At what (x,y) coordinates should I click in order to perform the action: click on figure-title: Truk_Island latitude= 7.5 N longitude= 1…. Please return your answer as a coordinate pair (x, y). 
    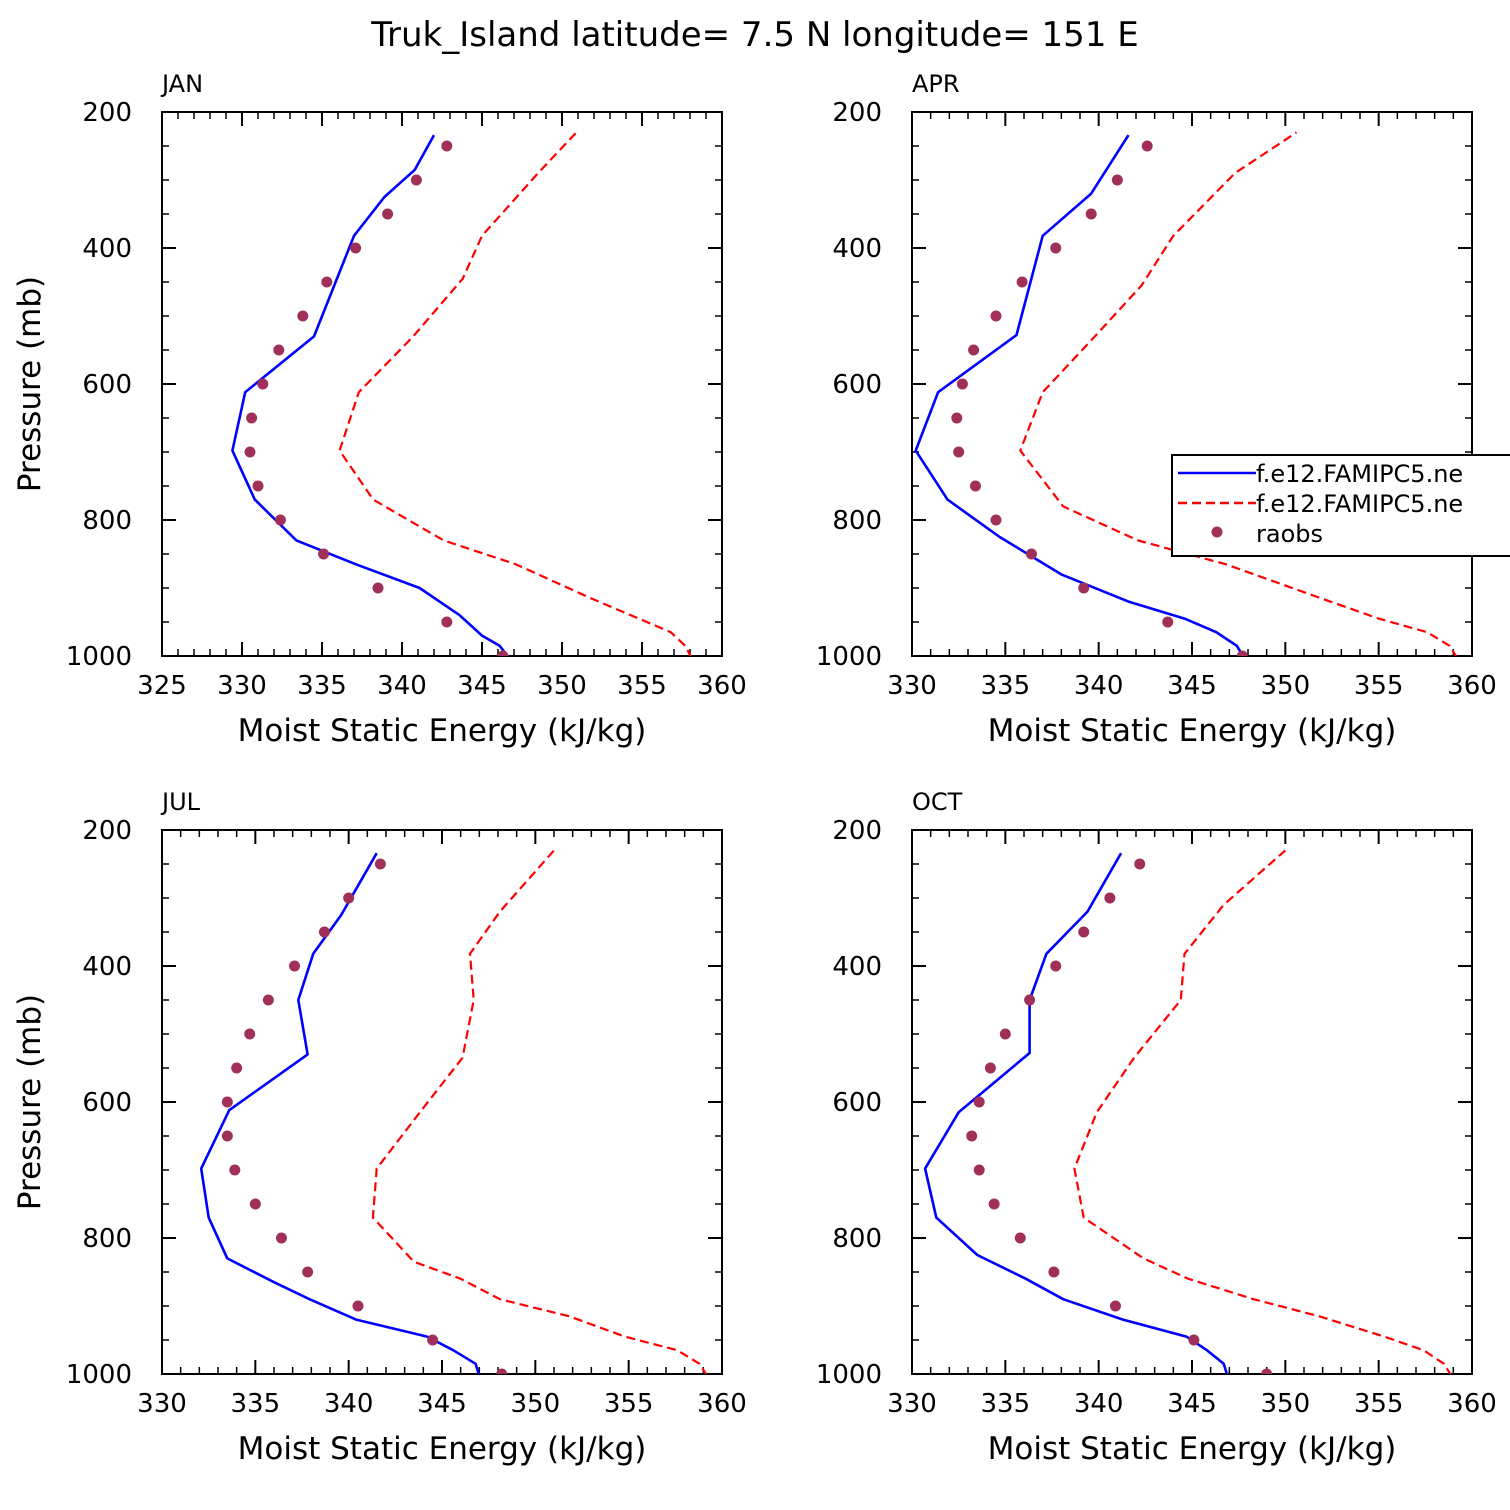
    Looking at the image, I should click on (754, 35).